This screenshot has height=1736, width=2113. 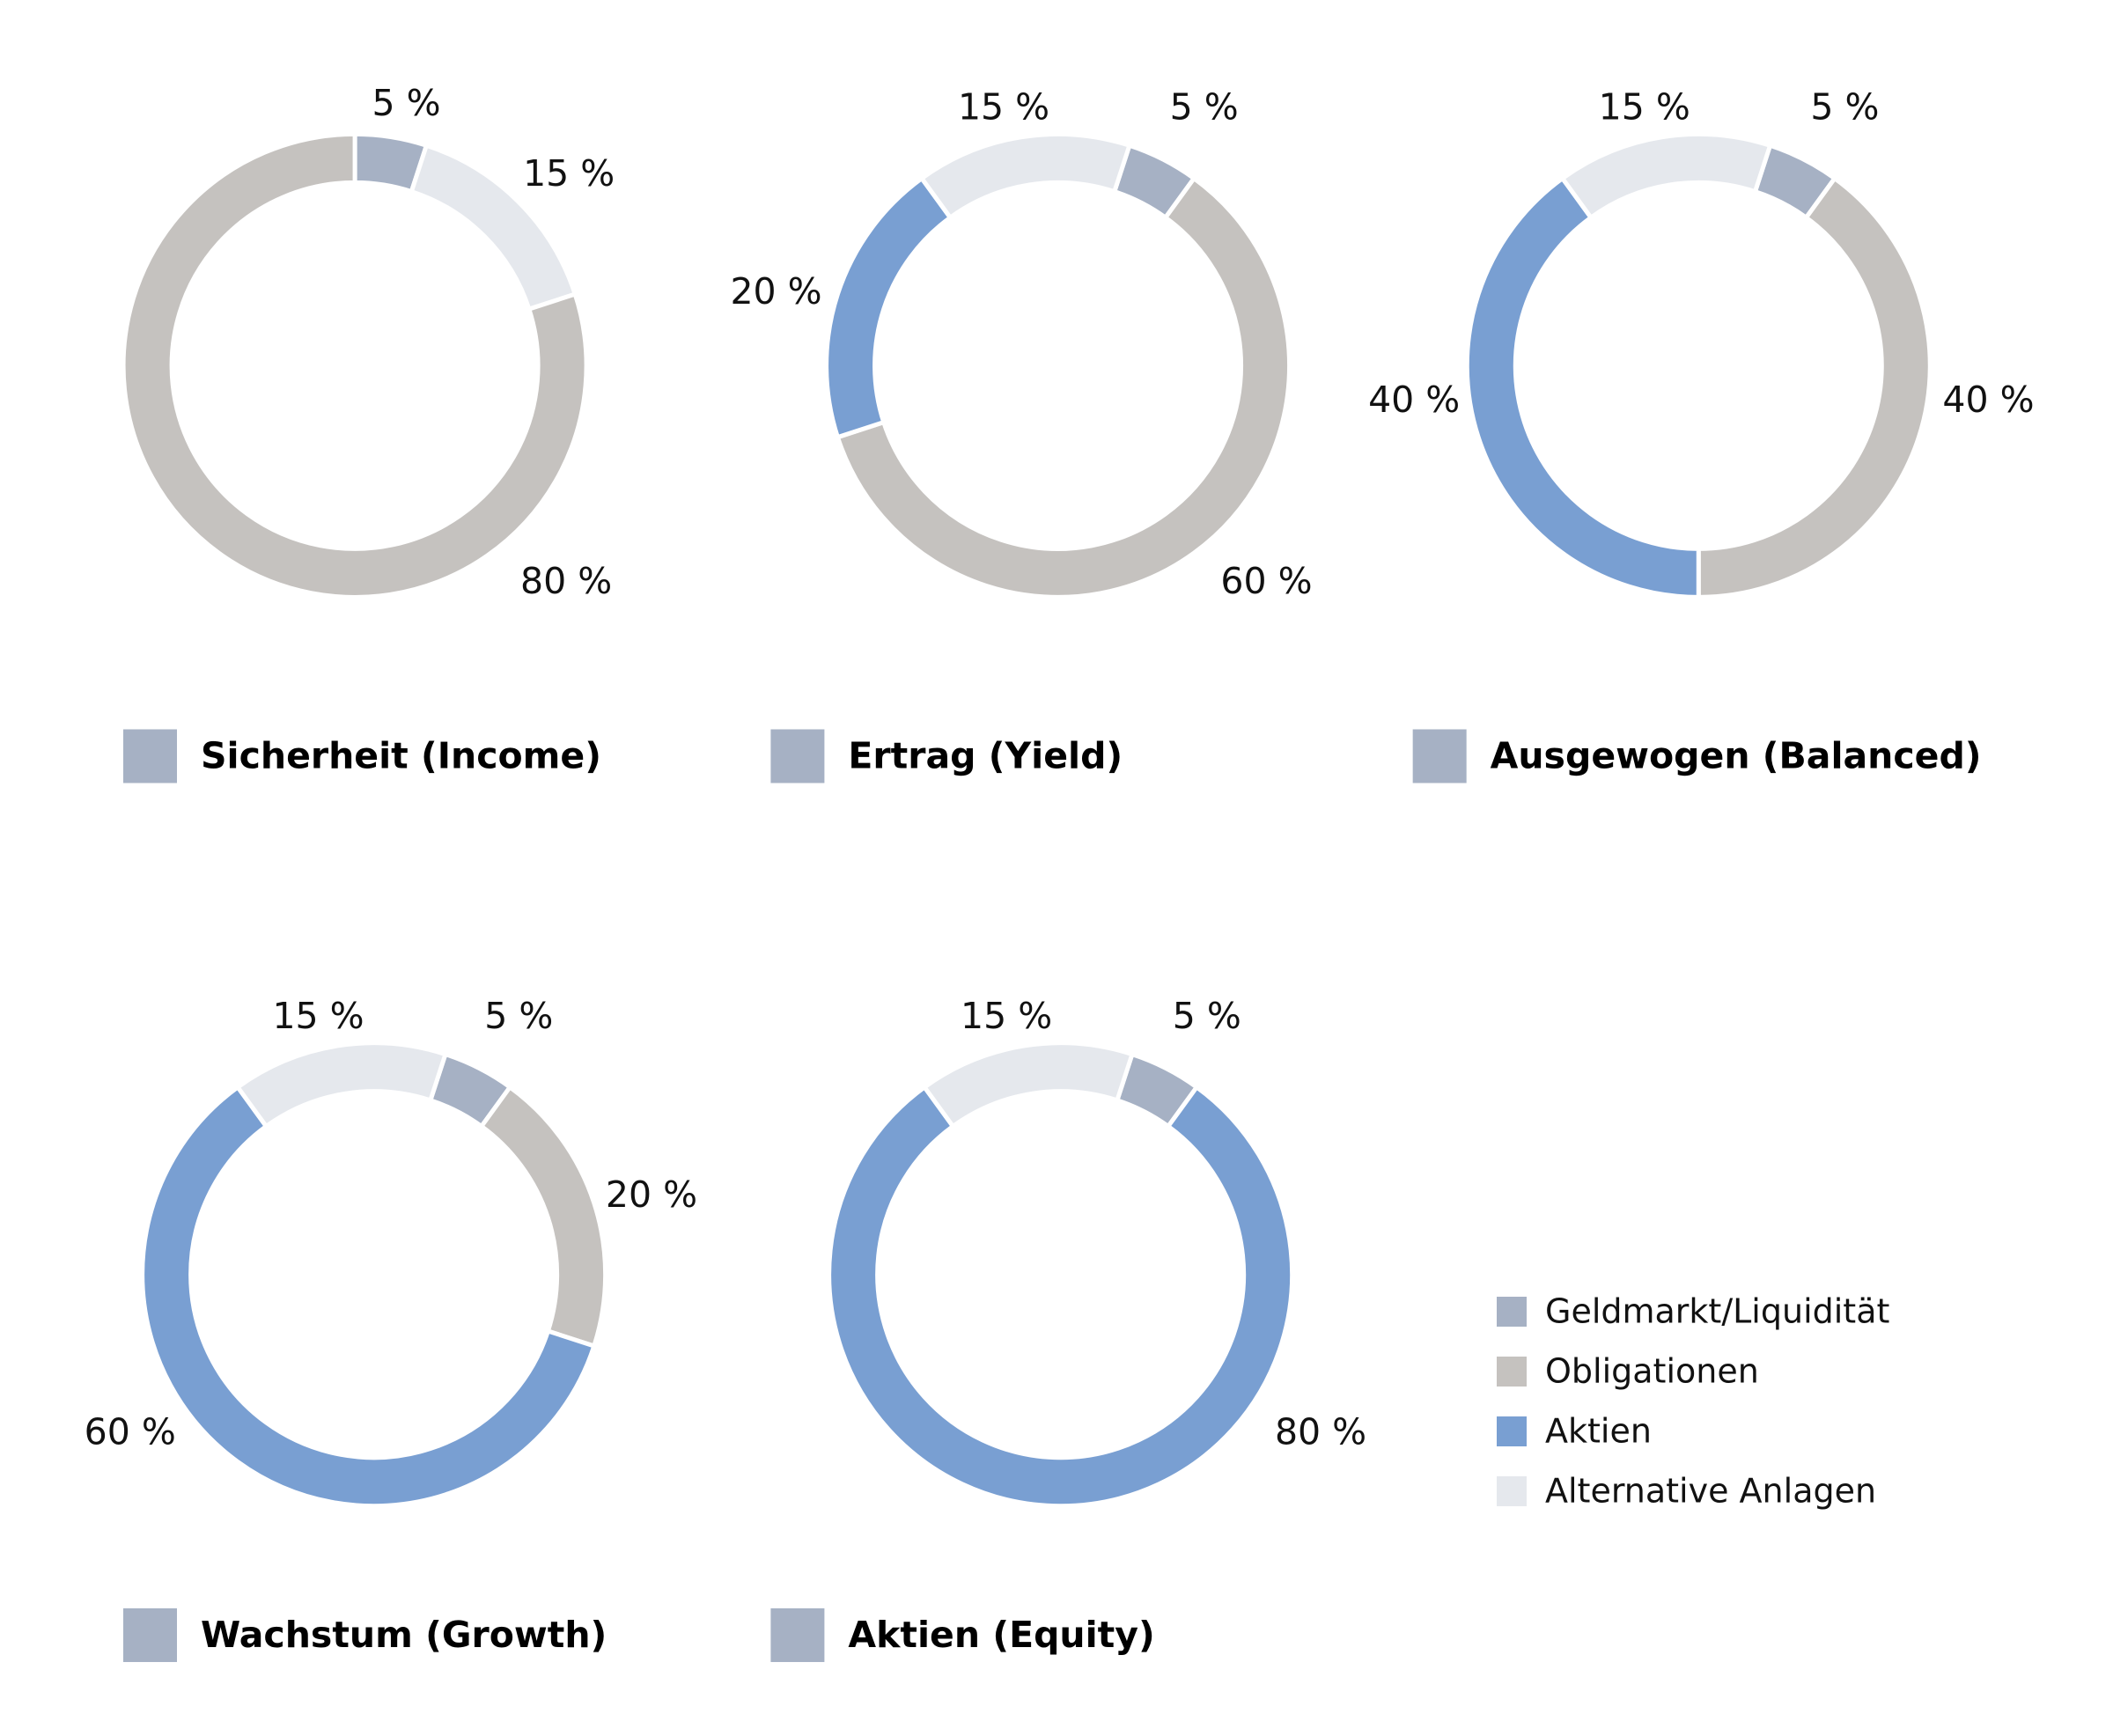 What do you see at coordinates (1736, 755) in the screenshot?
I see `chart-title: Ausgewogen (Balanced)` at bounding box center [1736, 755].